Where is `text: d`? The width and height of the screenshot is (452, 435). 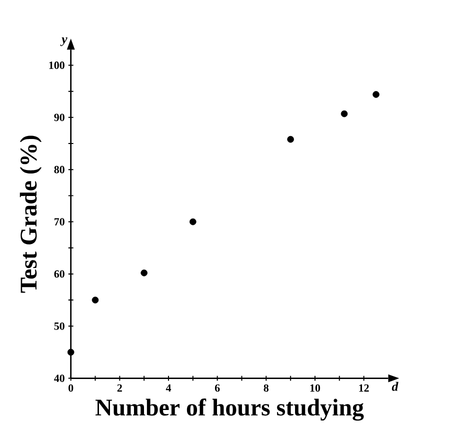 text: d is located at coordinates (395, 386).